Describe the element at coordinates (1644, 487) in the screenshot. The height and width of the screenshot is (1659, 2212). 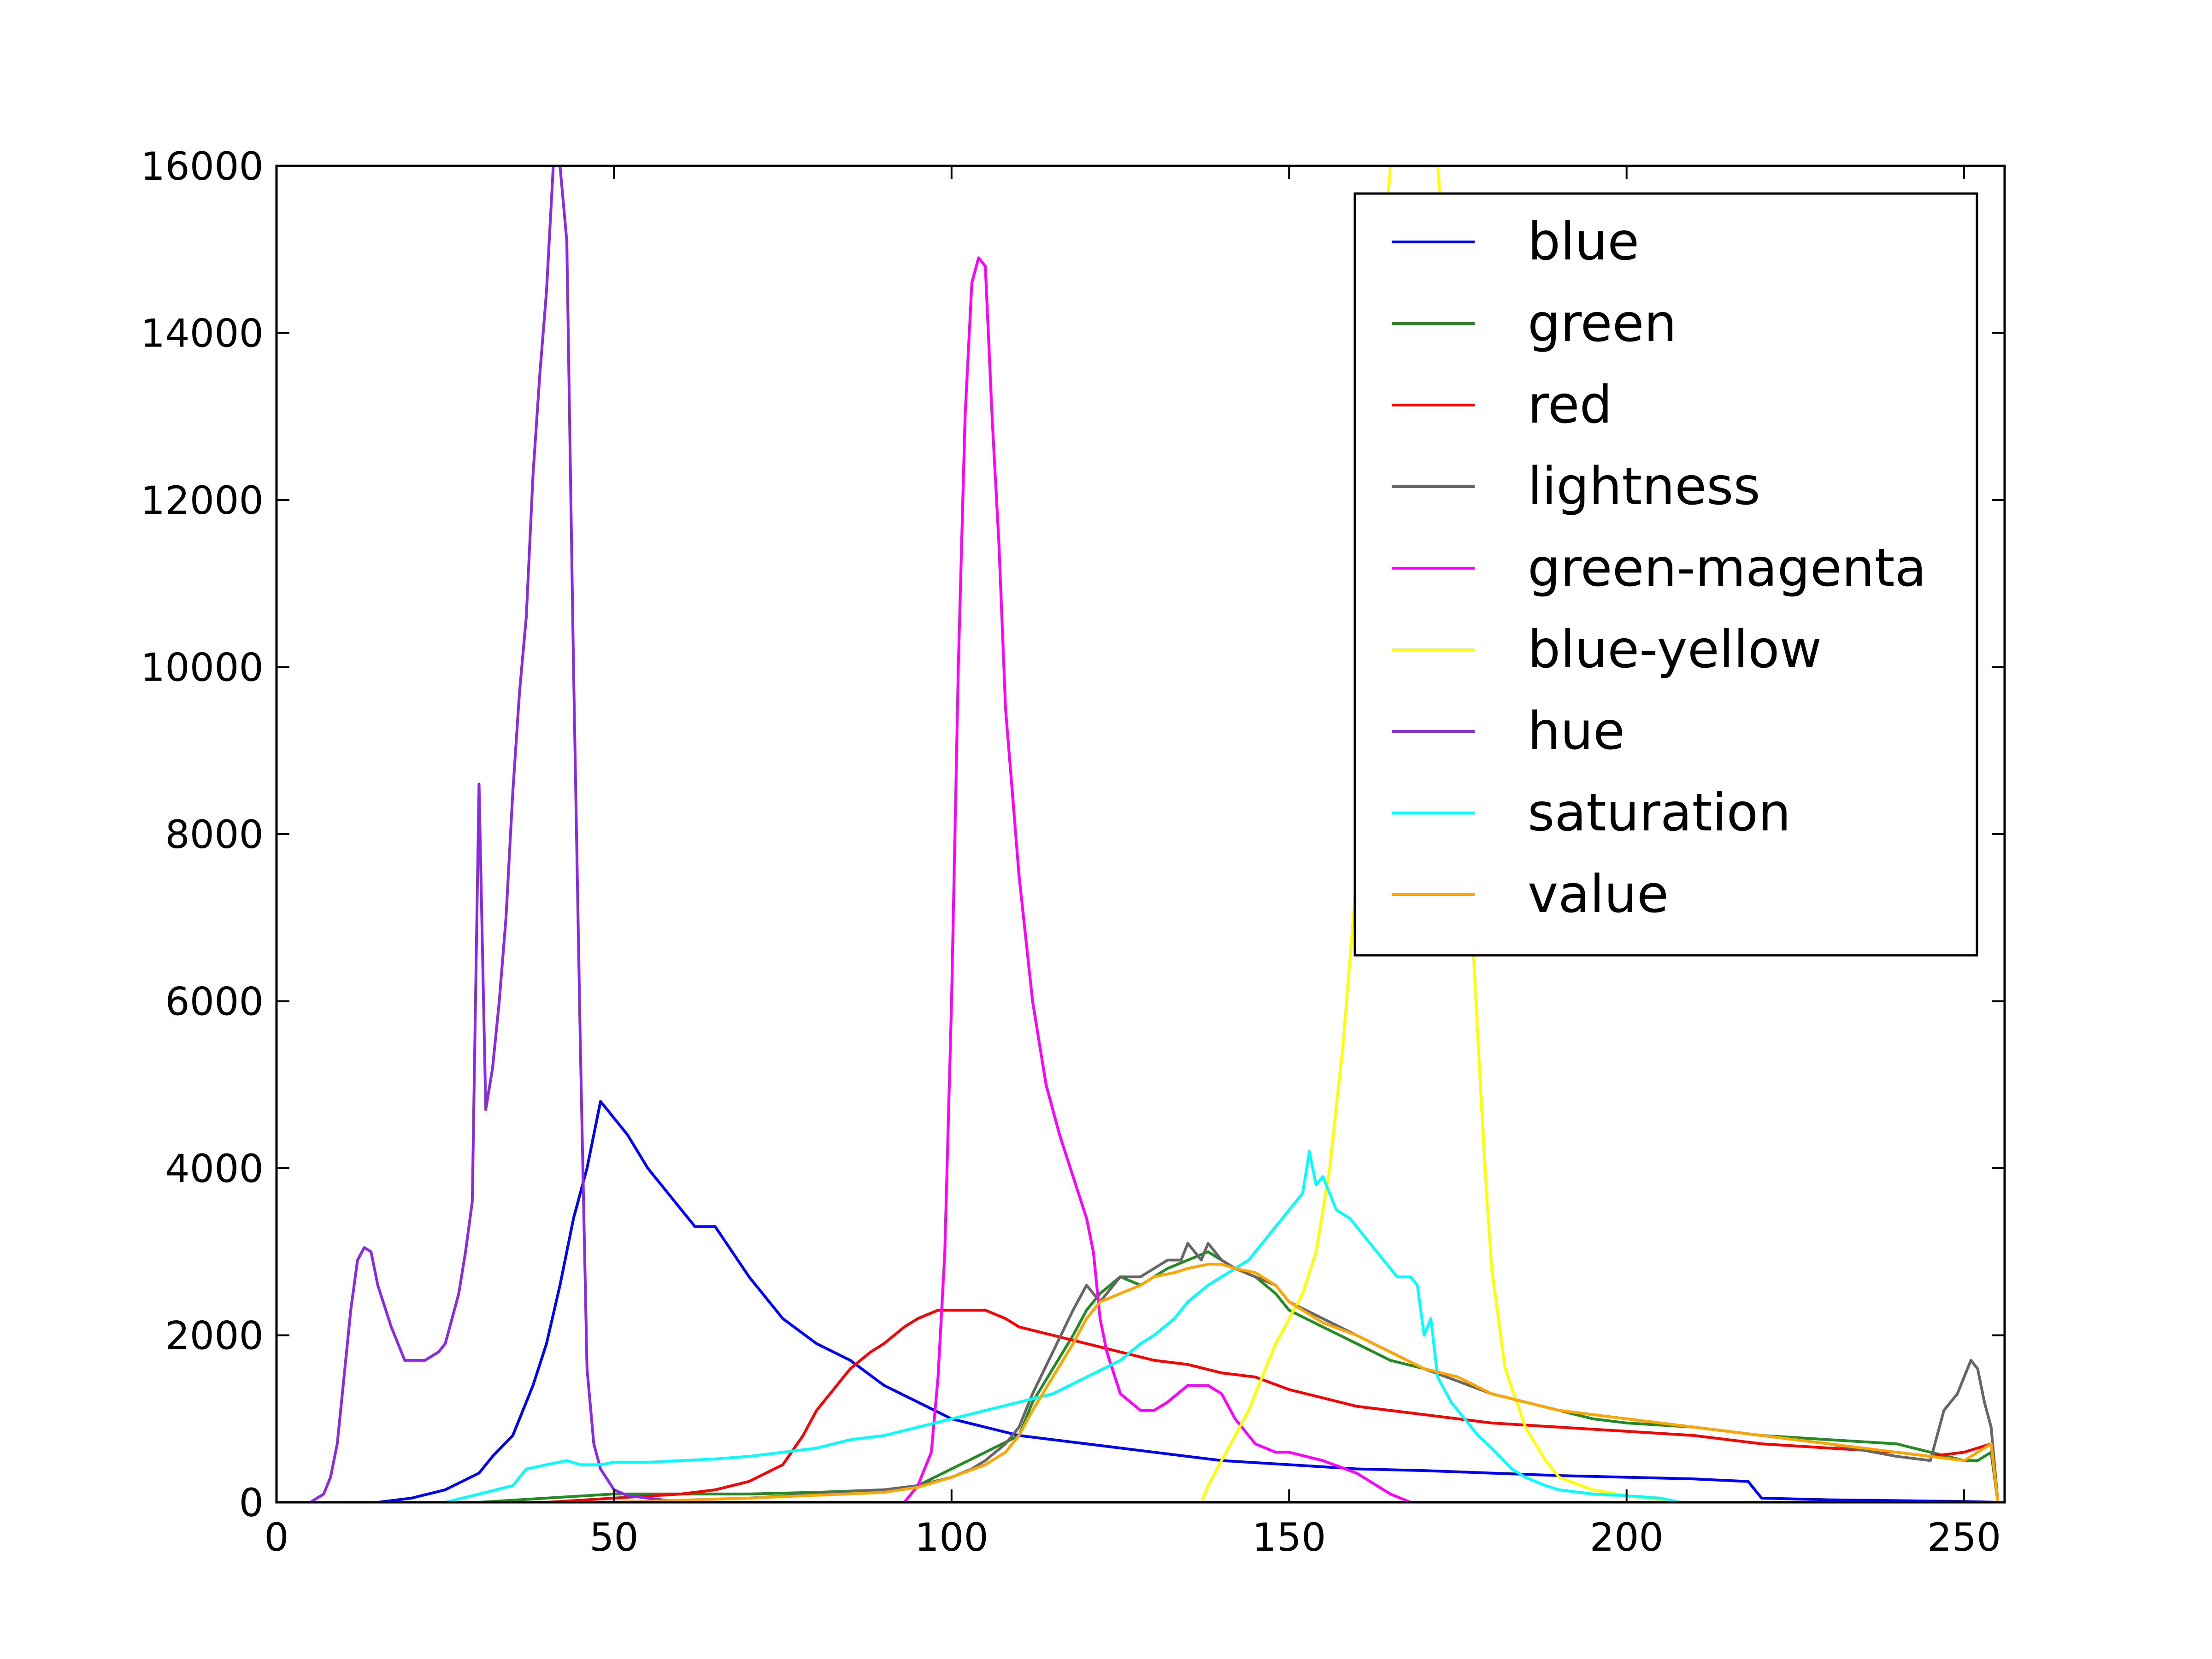
I see `legend-label-lightness: lightness` at that location.